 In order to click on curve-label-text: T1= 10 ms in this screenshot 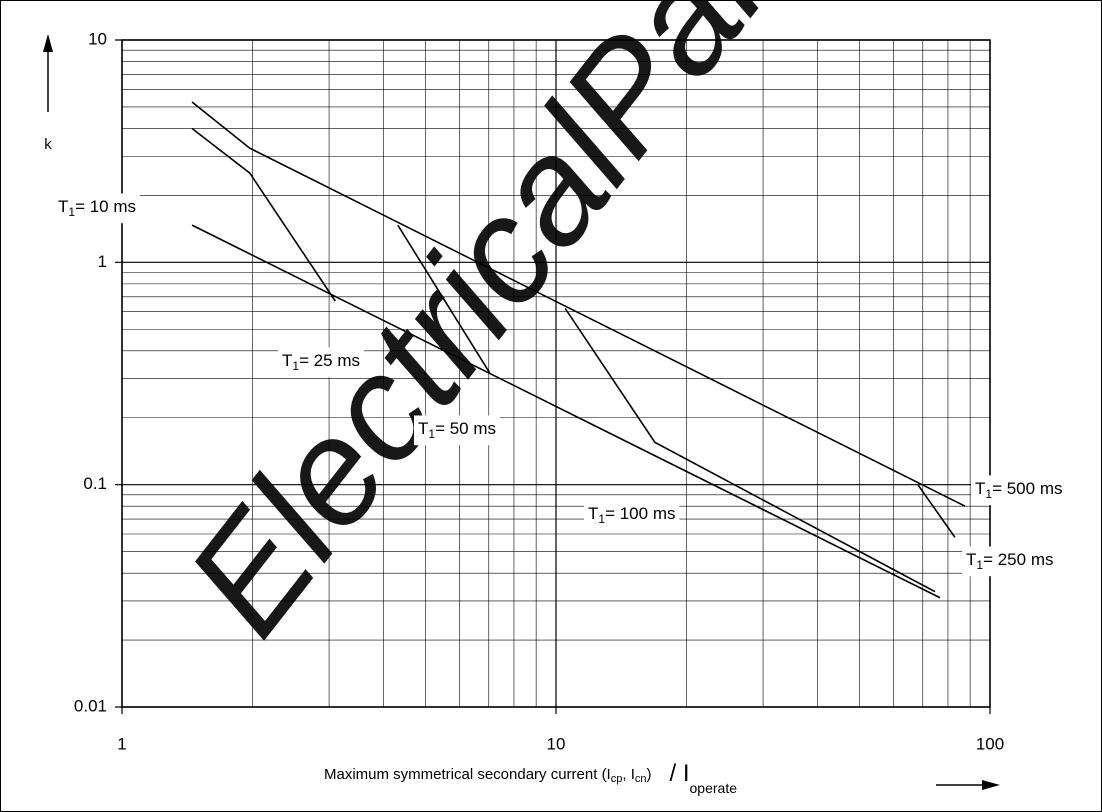, I will do `click(97, 208)`.